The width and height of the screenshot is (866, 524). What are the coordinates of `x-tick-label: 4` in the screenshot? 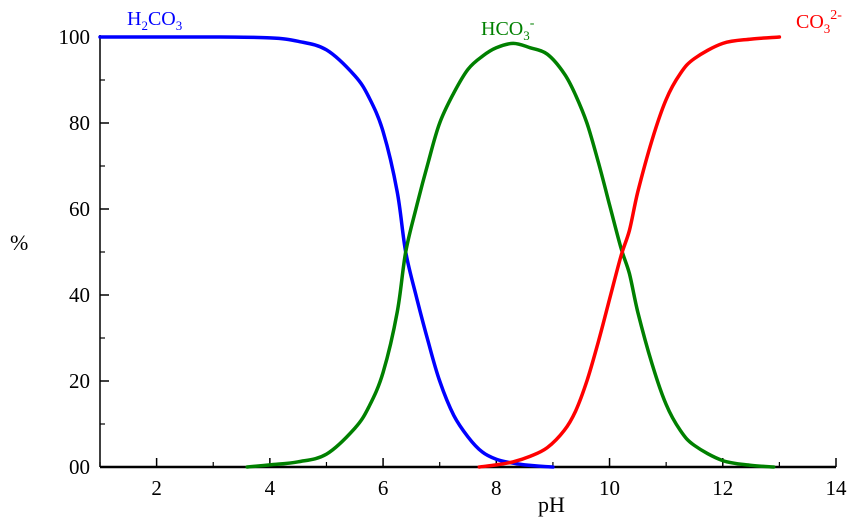 It's located at (270, 488).